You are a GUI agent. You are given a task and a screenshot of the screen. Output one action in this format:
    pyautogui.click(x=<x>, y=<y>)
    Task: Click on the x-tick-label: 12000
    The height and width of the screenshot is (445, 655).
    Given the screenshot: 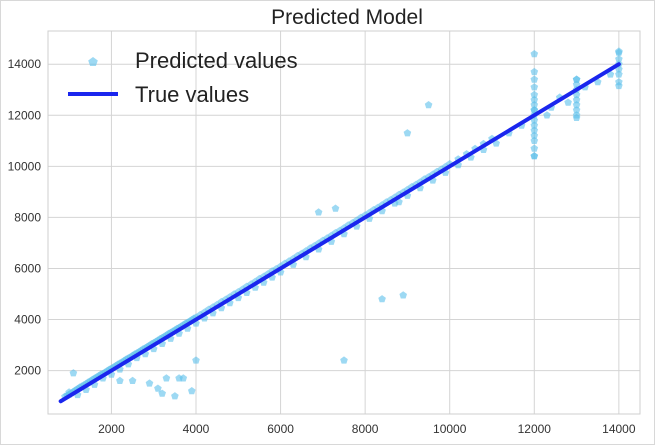 What is the action you would take?
    pyautogui.click(x=535, y=429)
    